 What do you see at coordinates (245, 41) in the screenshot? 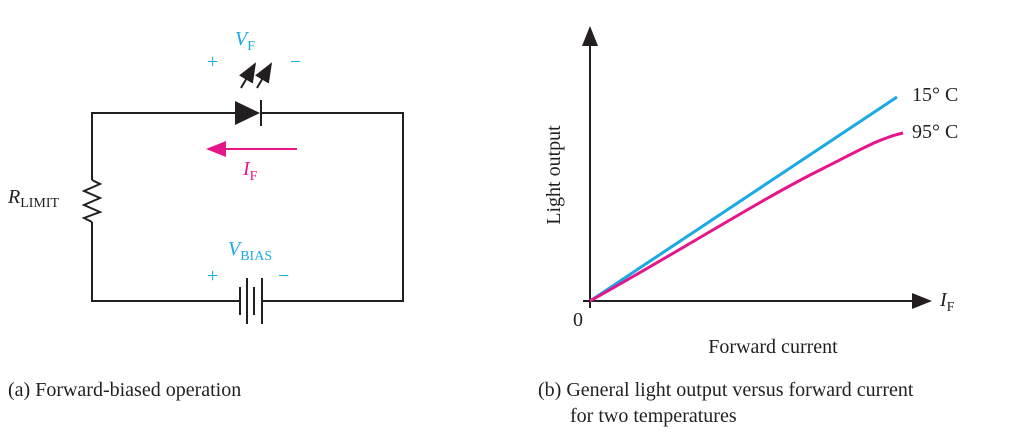
I see `vf-label: VF` at bounding box center [245, 41].